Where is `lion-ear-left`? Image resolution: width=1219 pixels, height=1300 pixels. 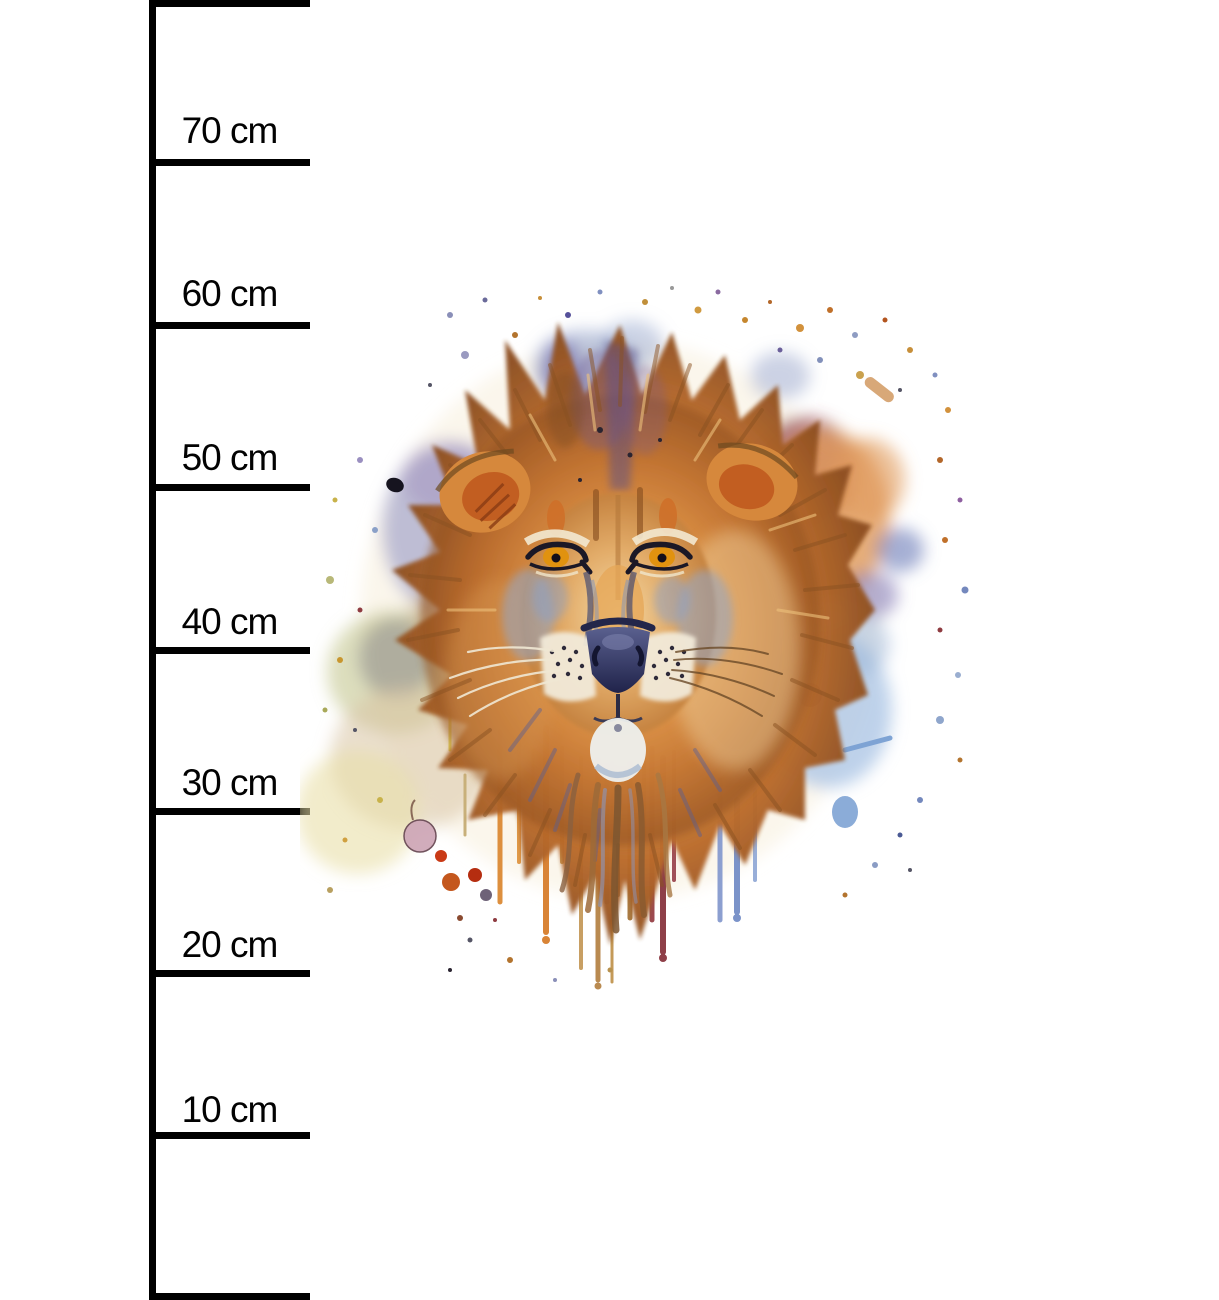 lion-ear-left is located at coordinates (483, 490).